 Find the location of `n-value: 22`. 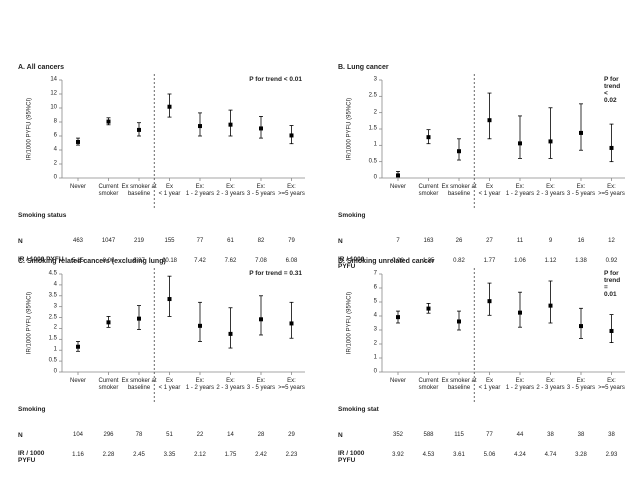

n-value: 22 is located at coordinates (200, 435).